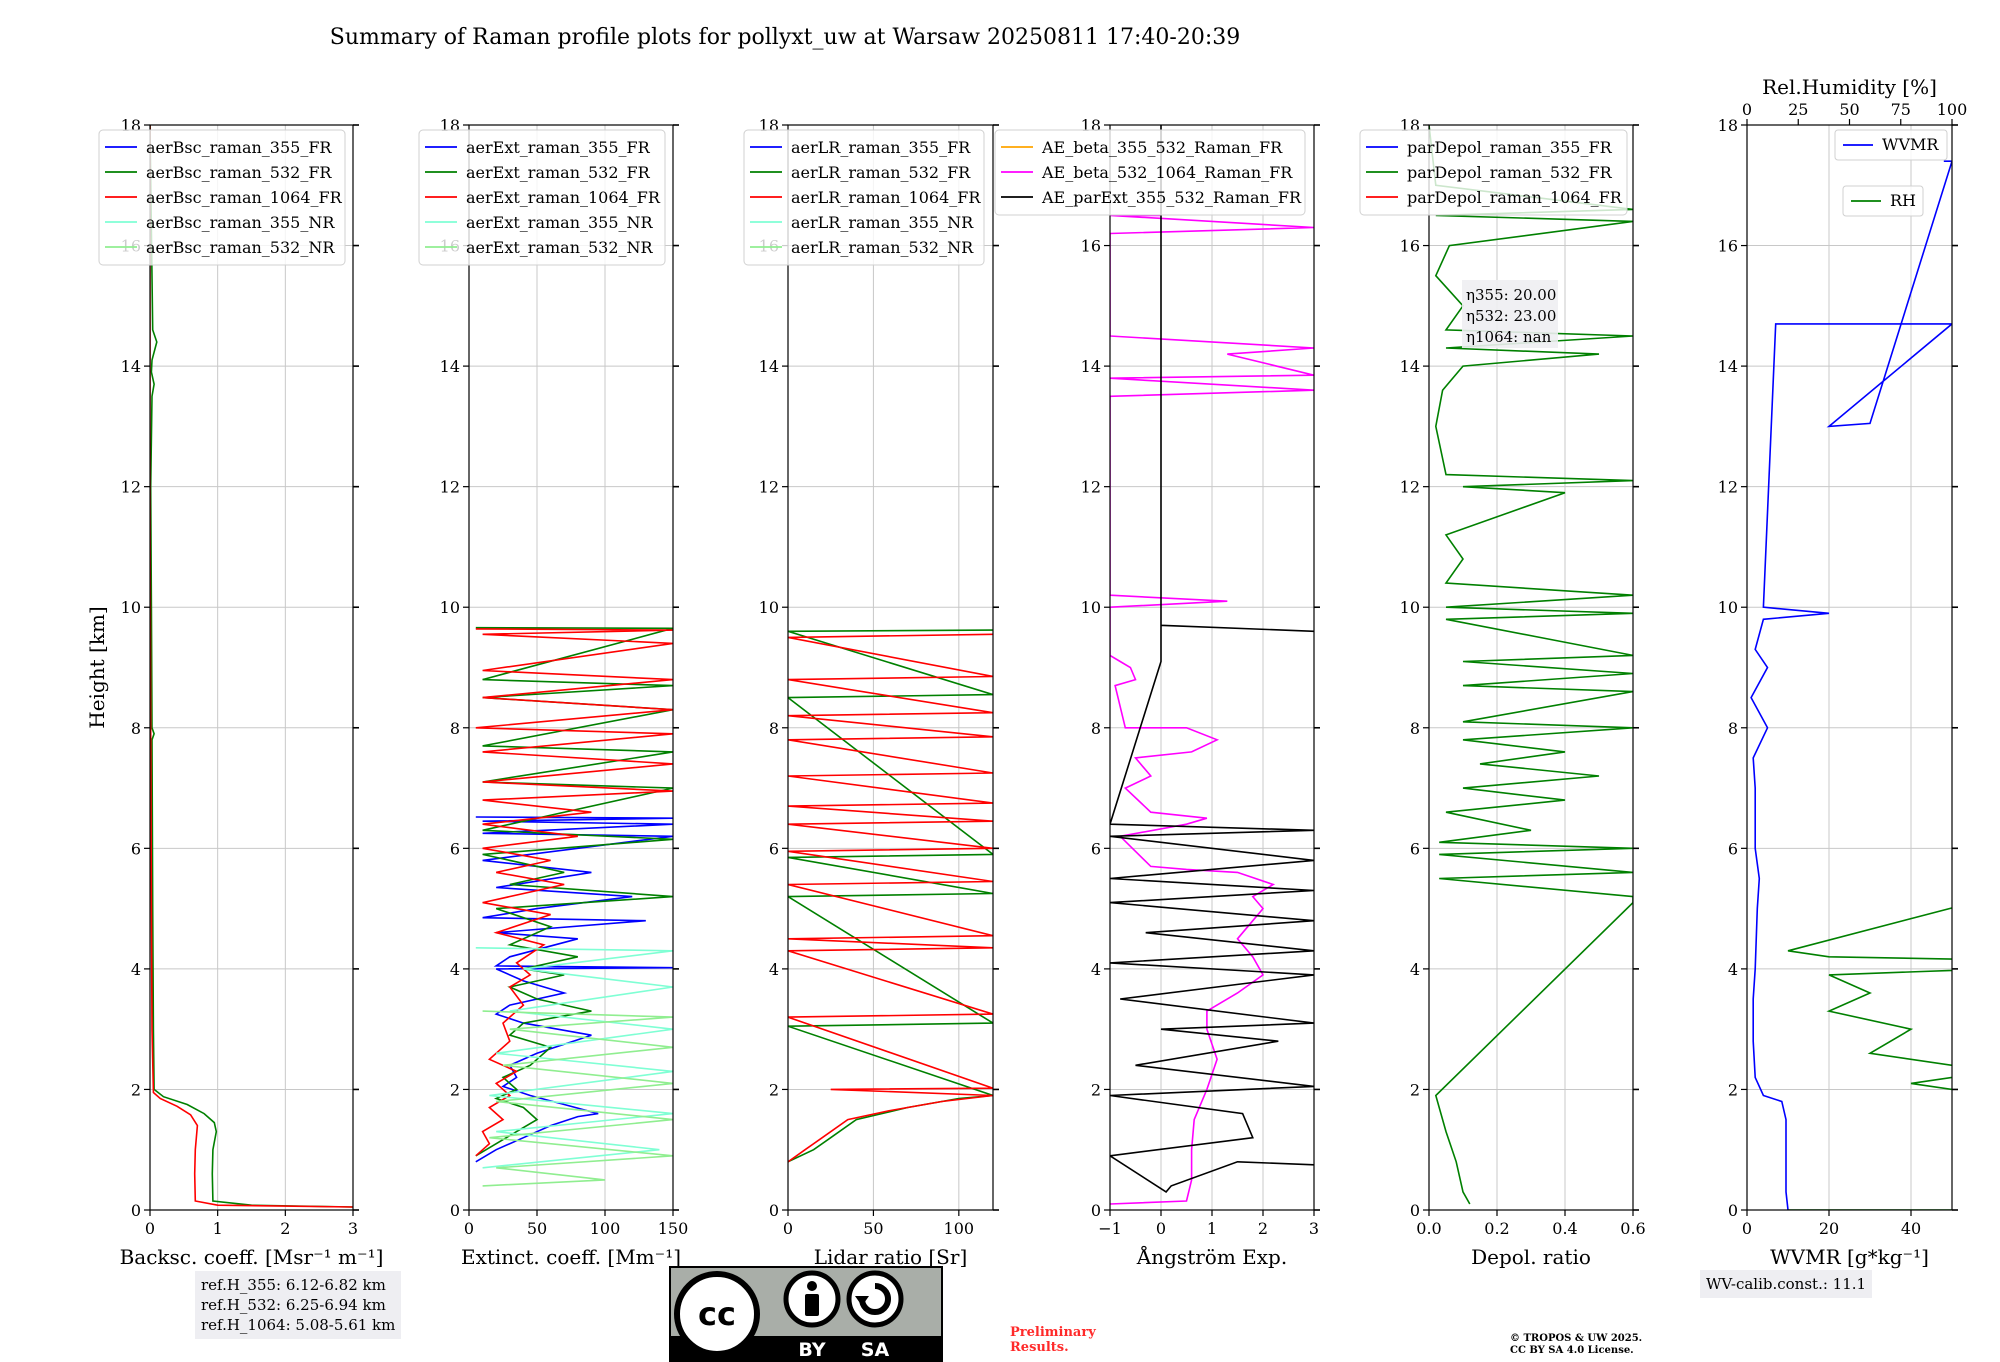 The image size is (2000, 1362). I want to click on ref-height-532: ref.H_532: 6.25-6.94 km, so click(293, 1305).